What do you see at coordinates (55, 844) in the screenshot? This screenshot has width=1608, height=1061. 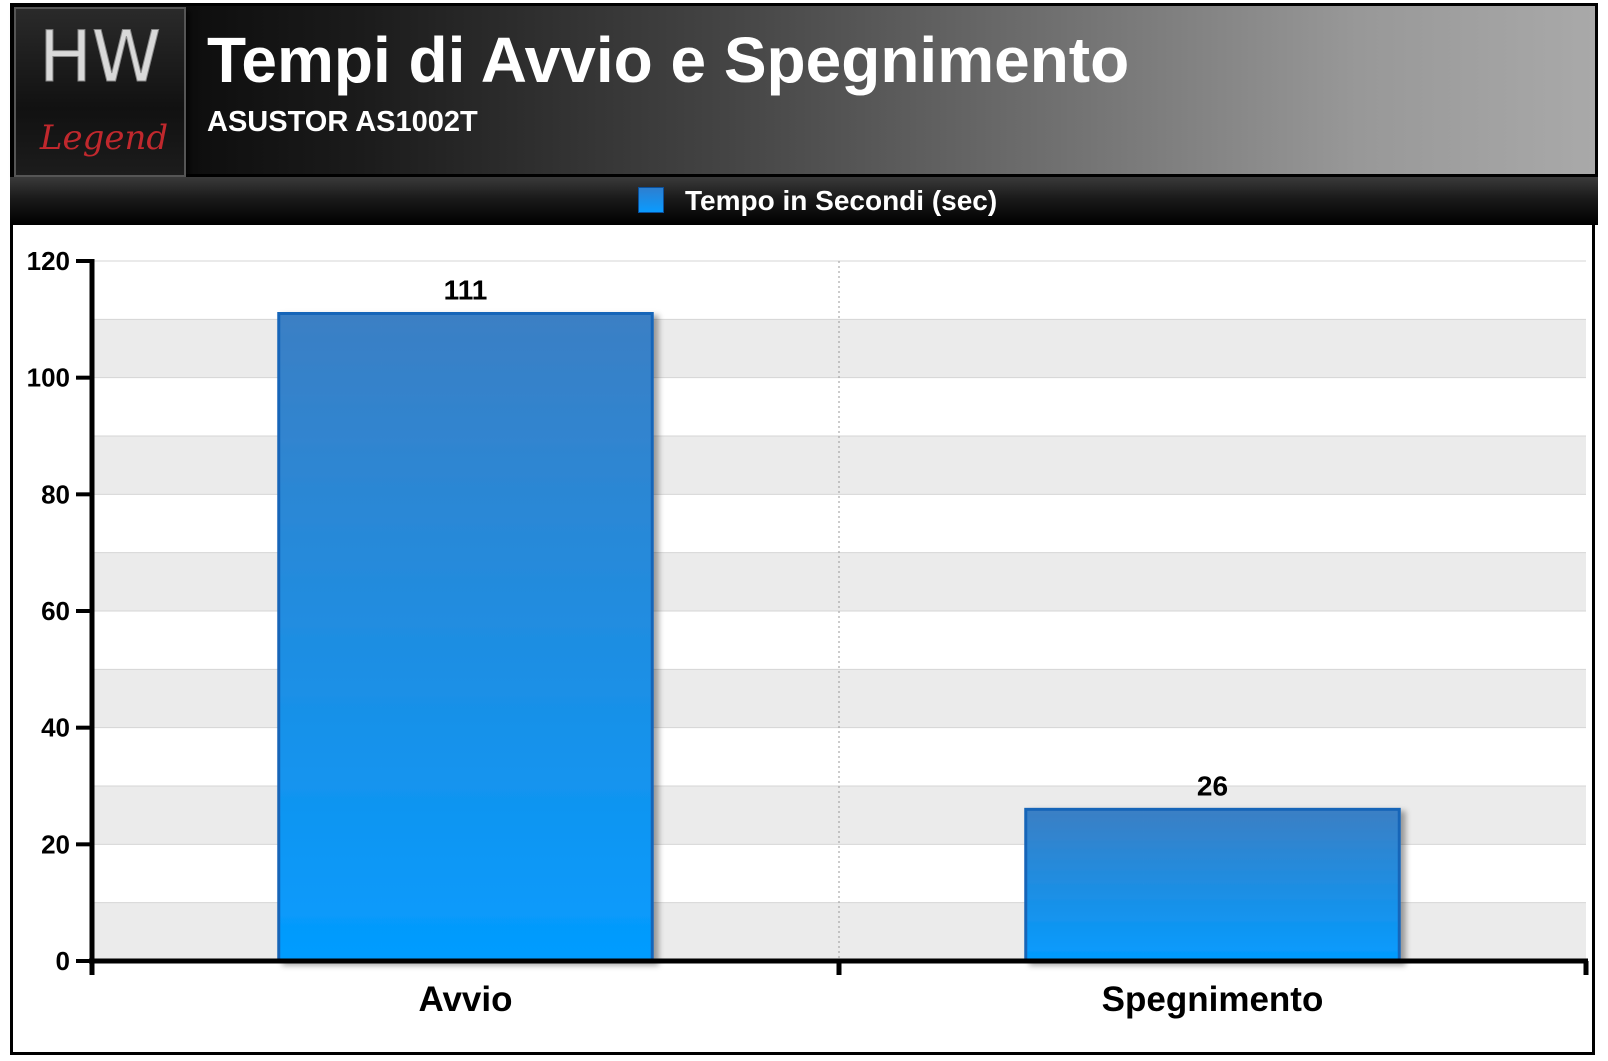 I see `y-tick-label: 20` at bounding box center [55, 844].